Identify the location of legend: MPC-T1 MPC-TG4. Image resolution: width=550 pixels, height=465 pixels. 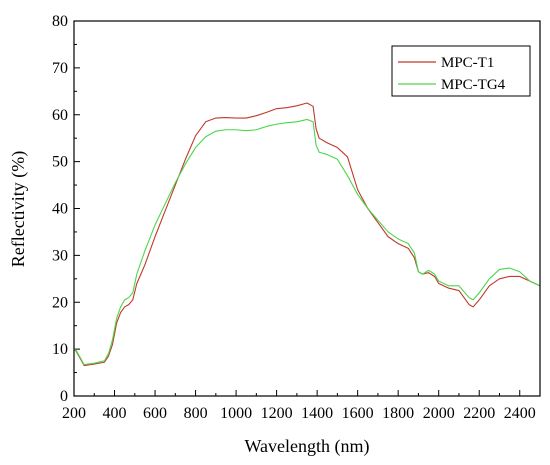
(461, 71).